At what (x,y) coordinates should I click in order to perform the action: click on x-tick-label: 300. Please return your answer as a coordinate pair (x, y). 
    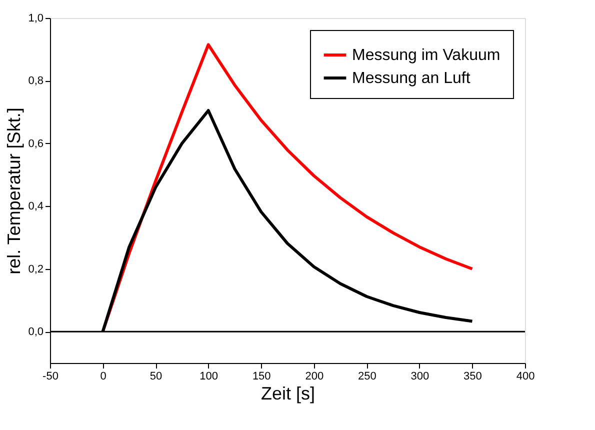
    Looking at the image, I should click on (420, 376).